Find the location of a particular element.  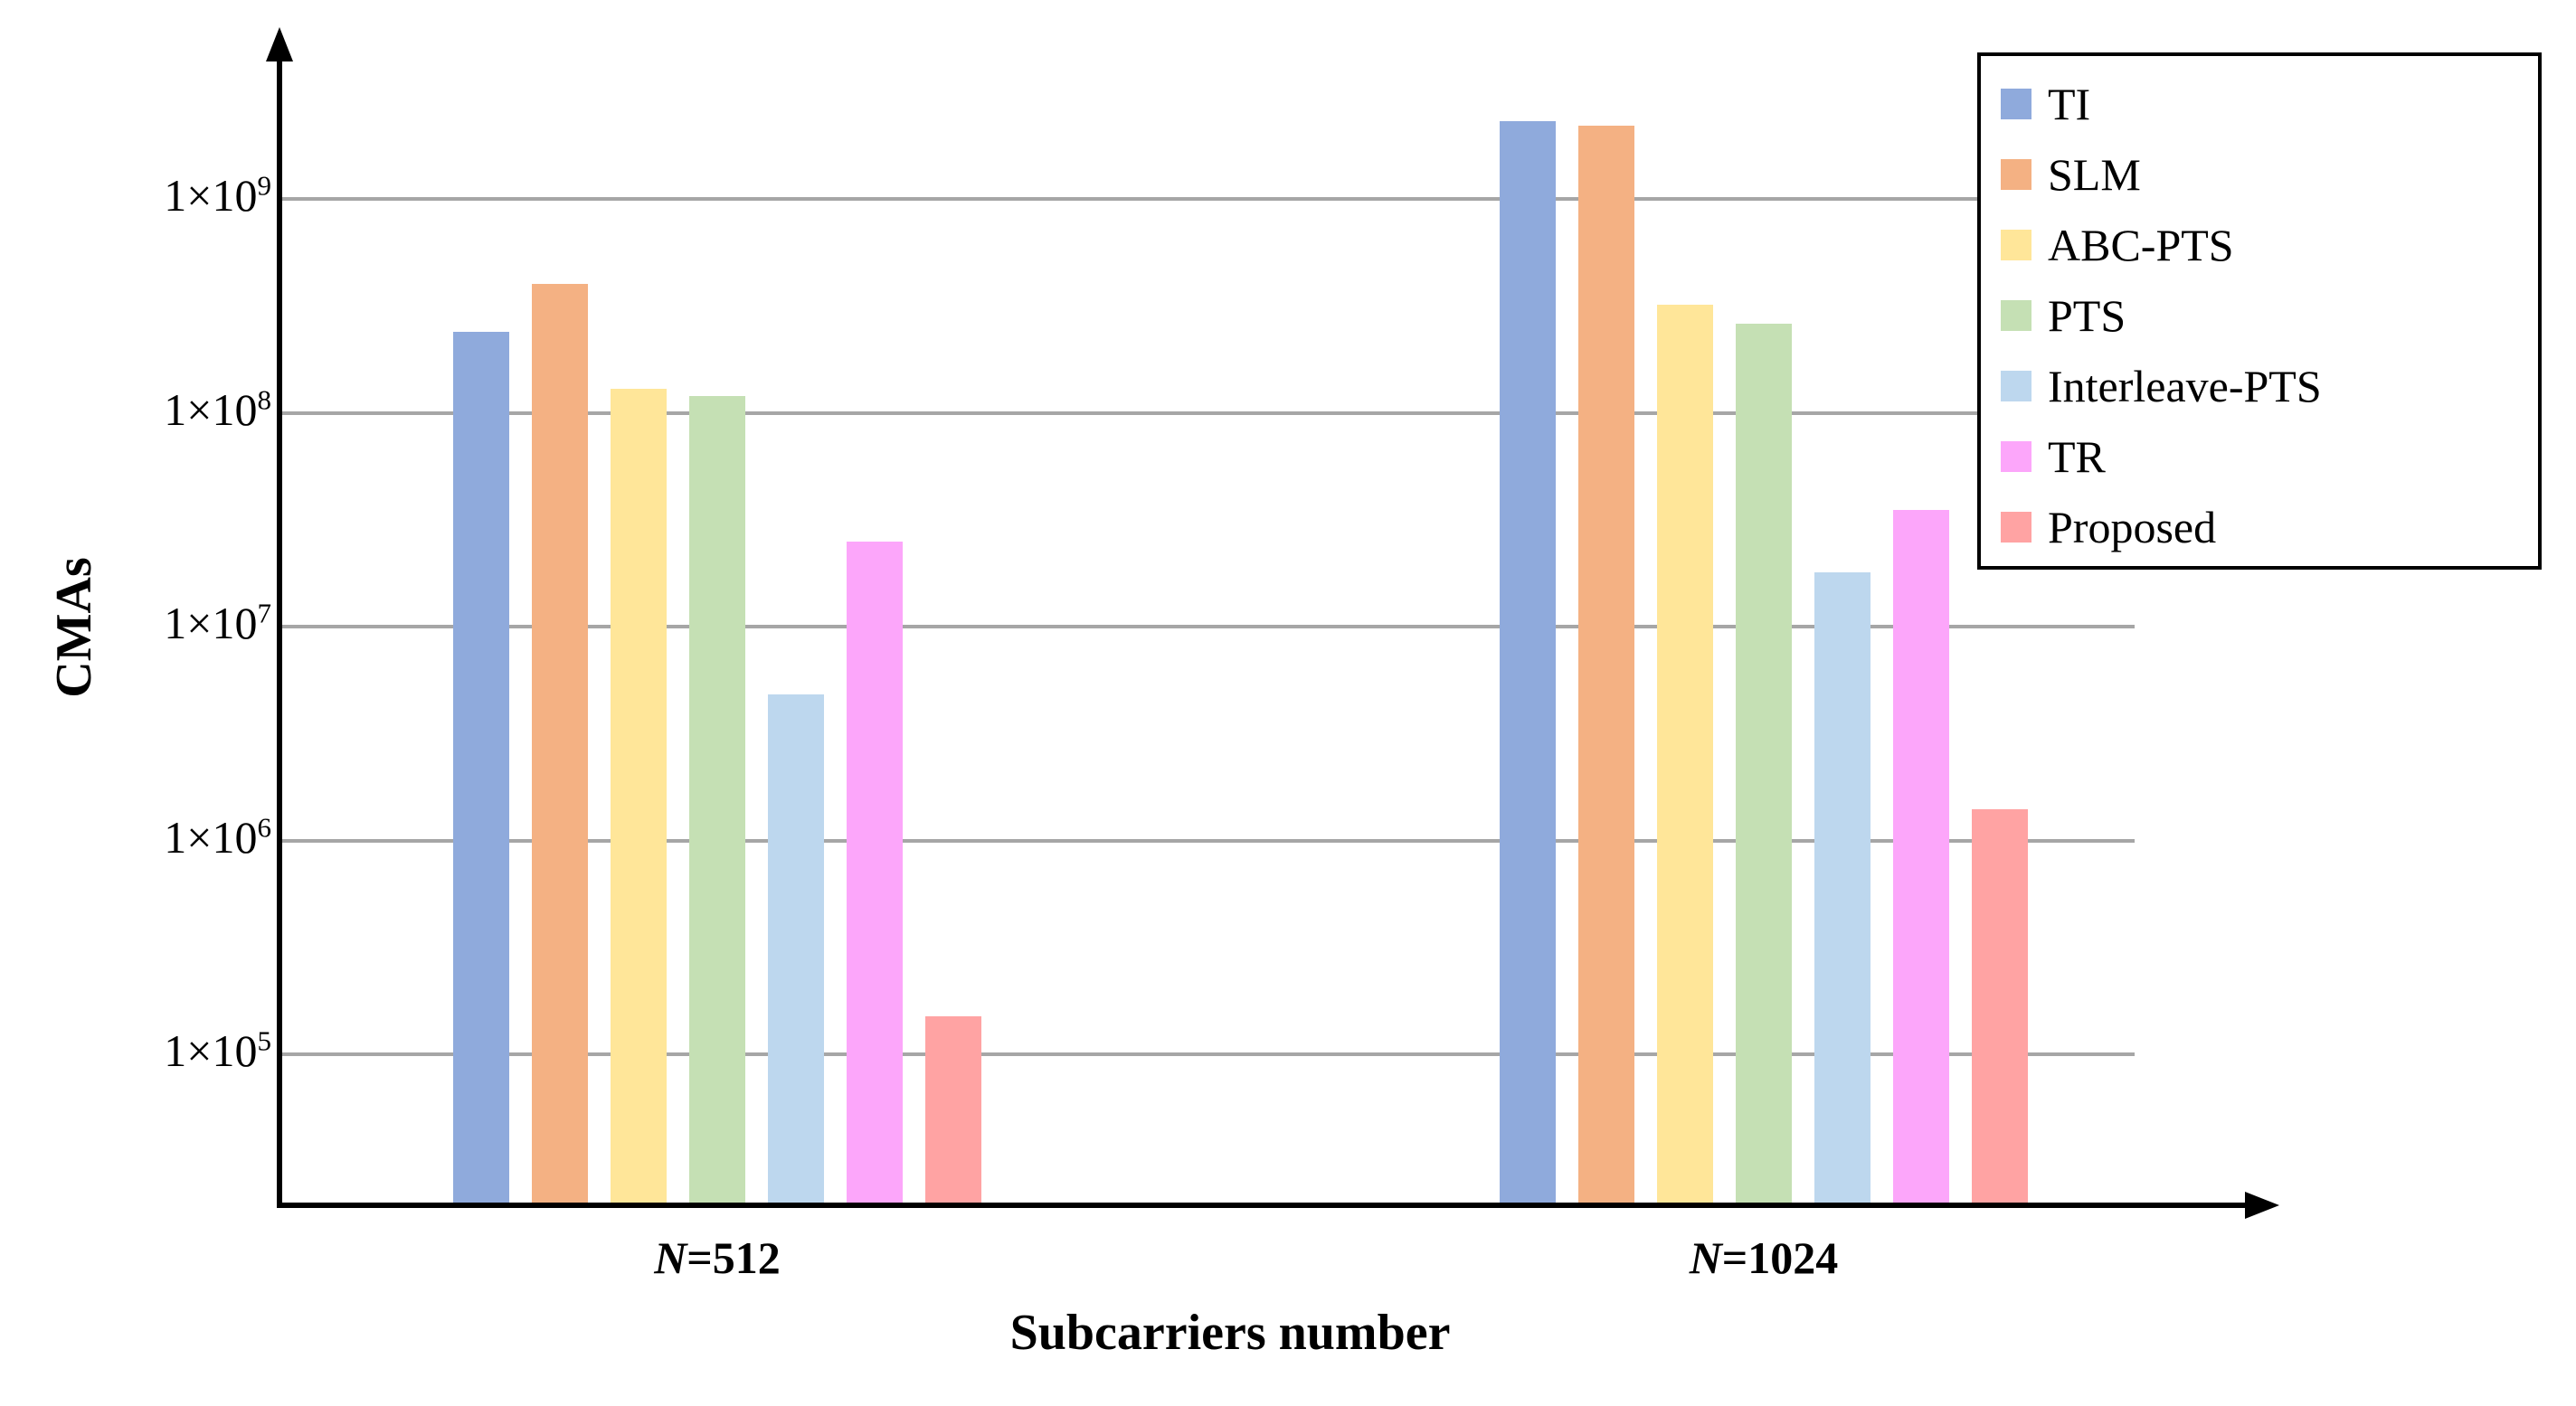

bar-pts-n512 is located at coordinates (717, 799).